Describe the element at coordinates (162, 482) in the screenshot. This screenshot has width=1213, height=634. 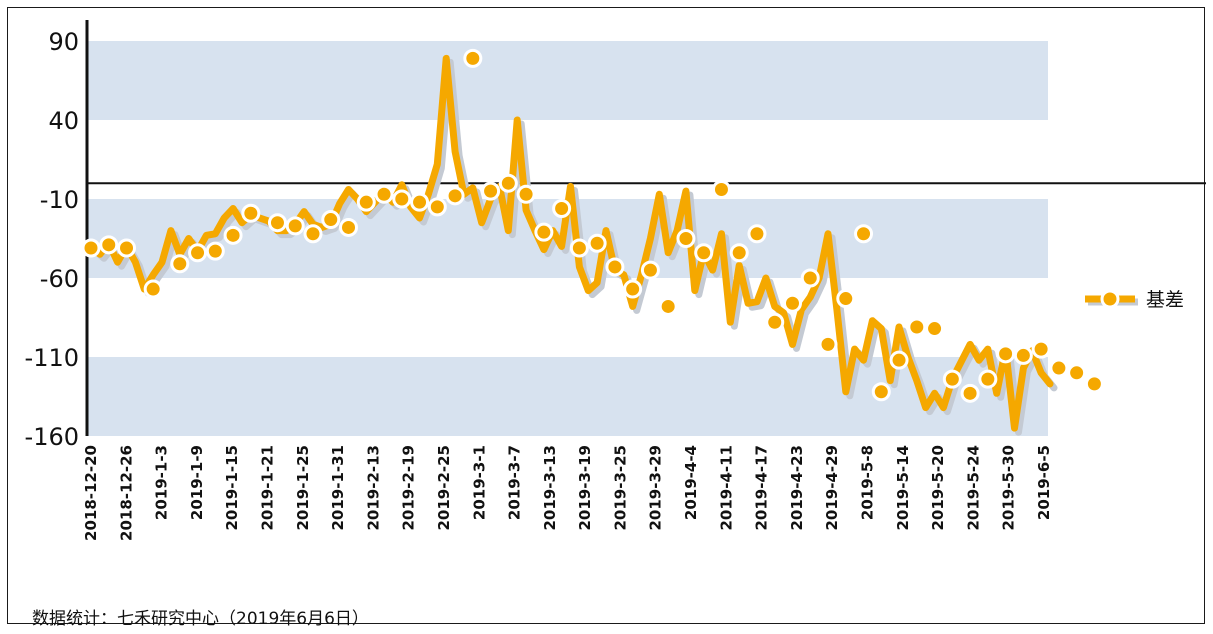
I see `x-tick-label: 2019-1-3` at that location.